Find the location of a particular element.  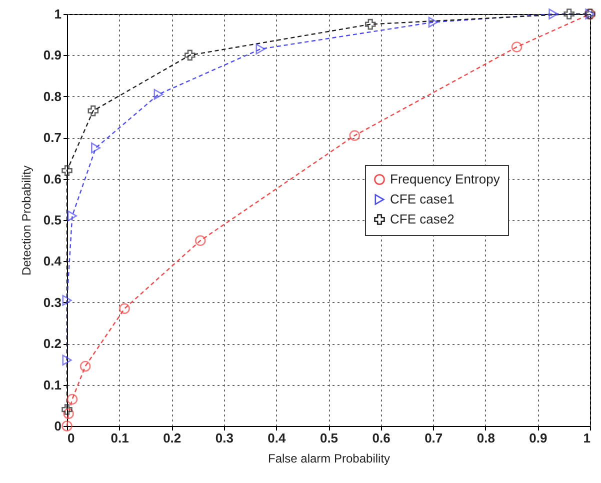

y-tick-label: 0.9 is located at coordinates (52, 55).